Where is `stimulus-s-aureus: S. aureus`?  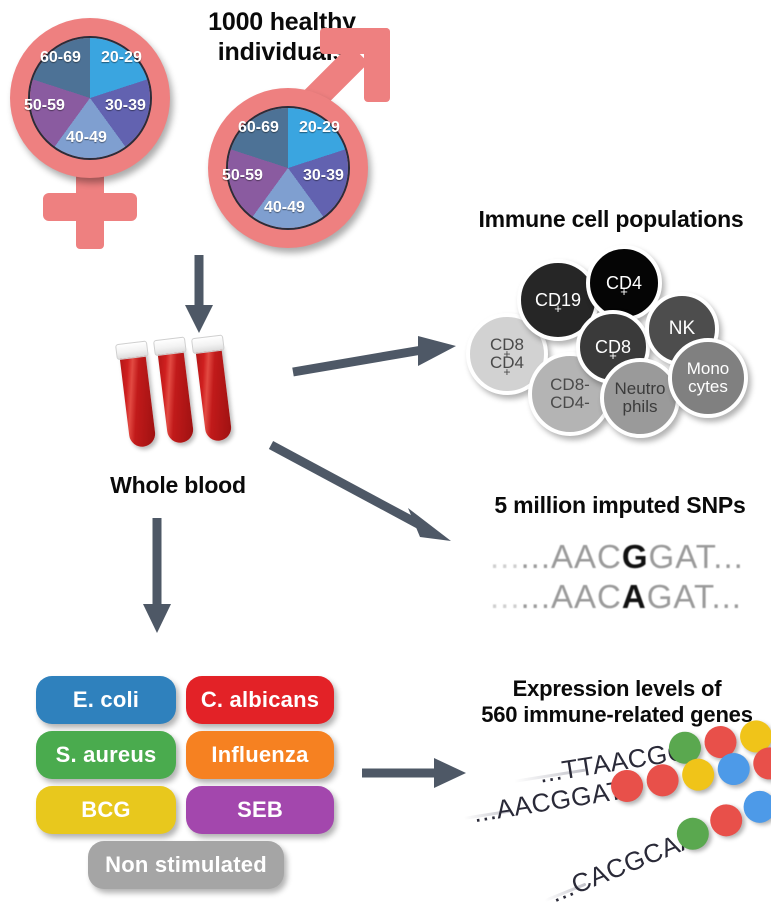 stimulus-s-aureus: S. aureus is located at coordinates (106, 755).